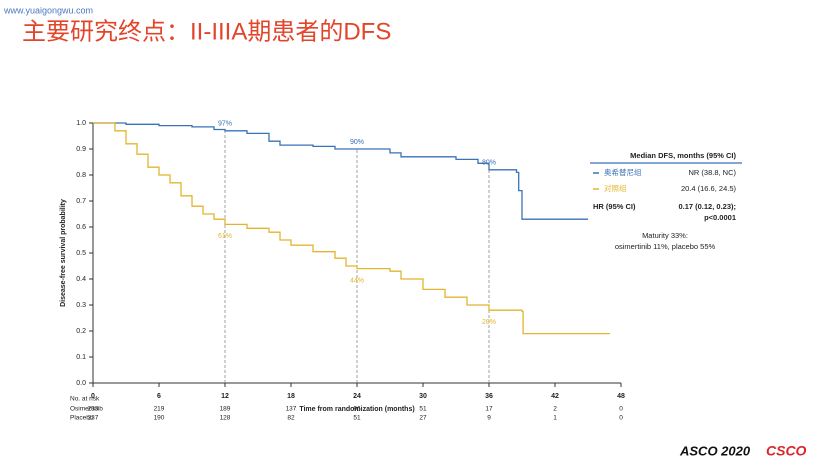 Image resolution: width=836 pixels, height=470 pixels. I want to click on risk-row-label: Placebo, so click(82, 418).